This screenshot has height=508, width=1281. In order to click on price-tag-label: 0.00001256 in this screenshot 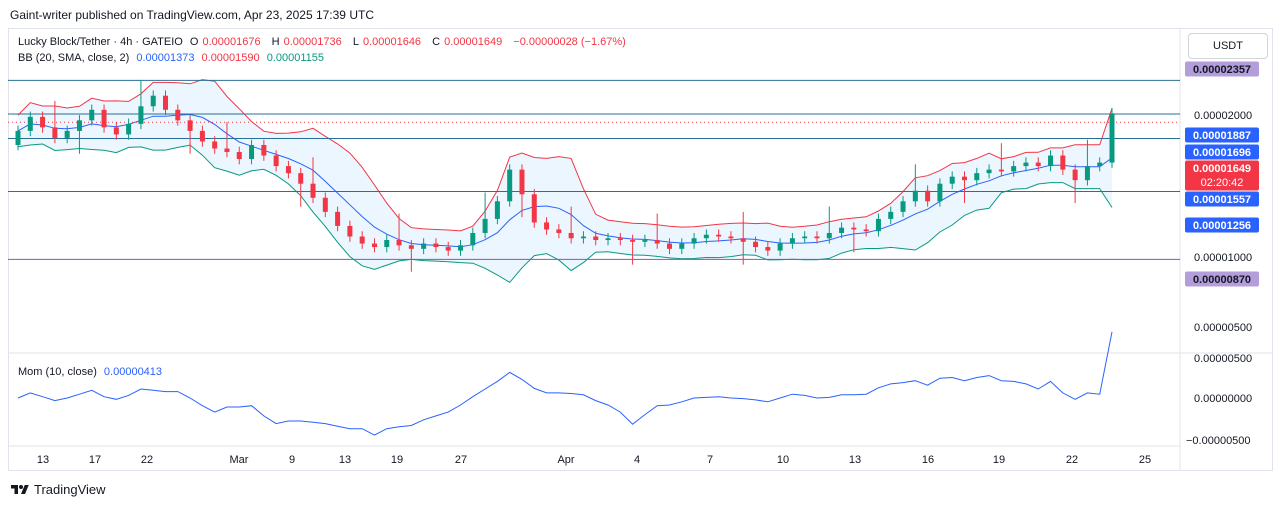, I will do `click(1222, 226)`.